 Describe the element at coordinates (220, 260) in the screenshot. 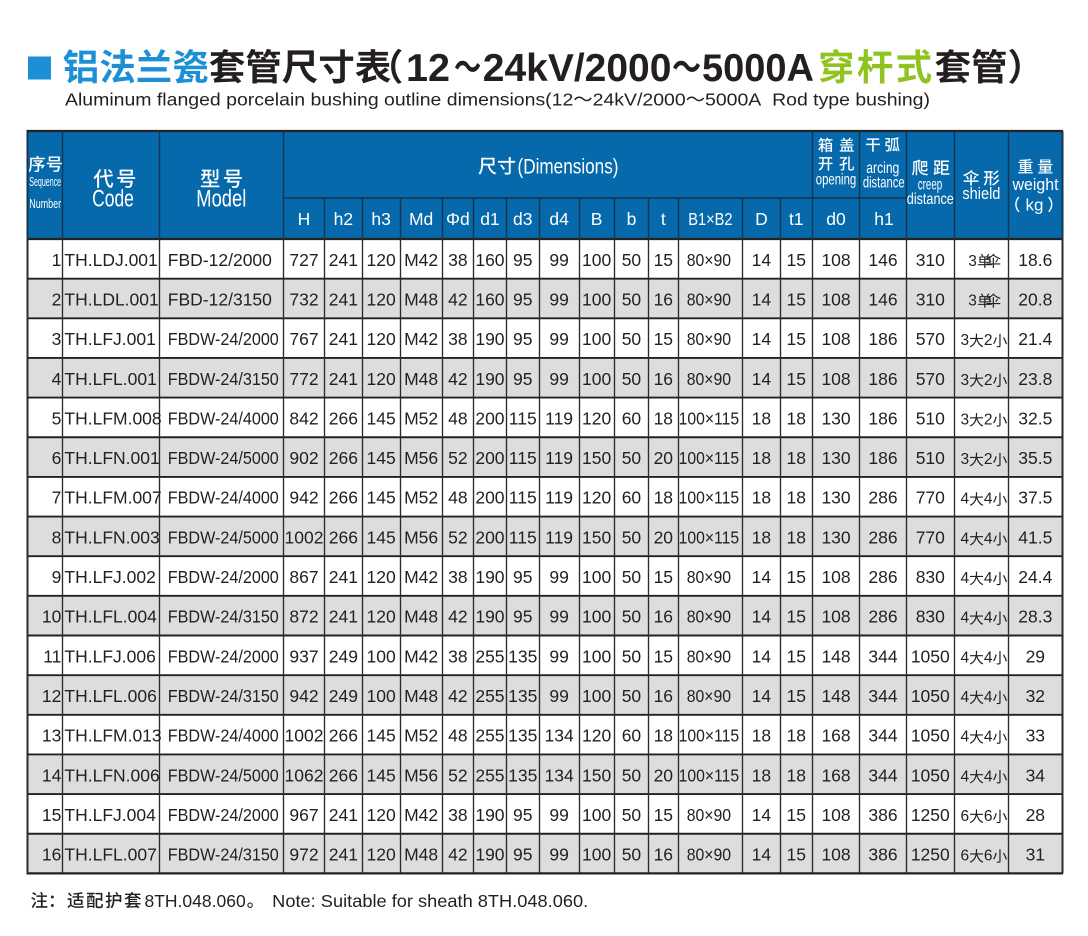

I see `svg-text: FBD-12/2000` at that location.